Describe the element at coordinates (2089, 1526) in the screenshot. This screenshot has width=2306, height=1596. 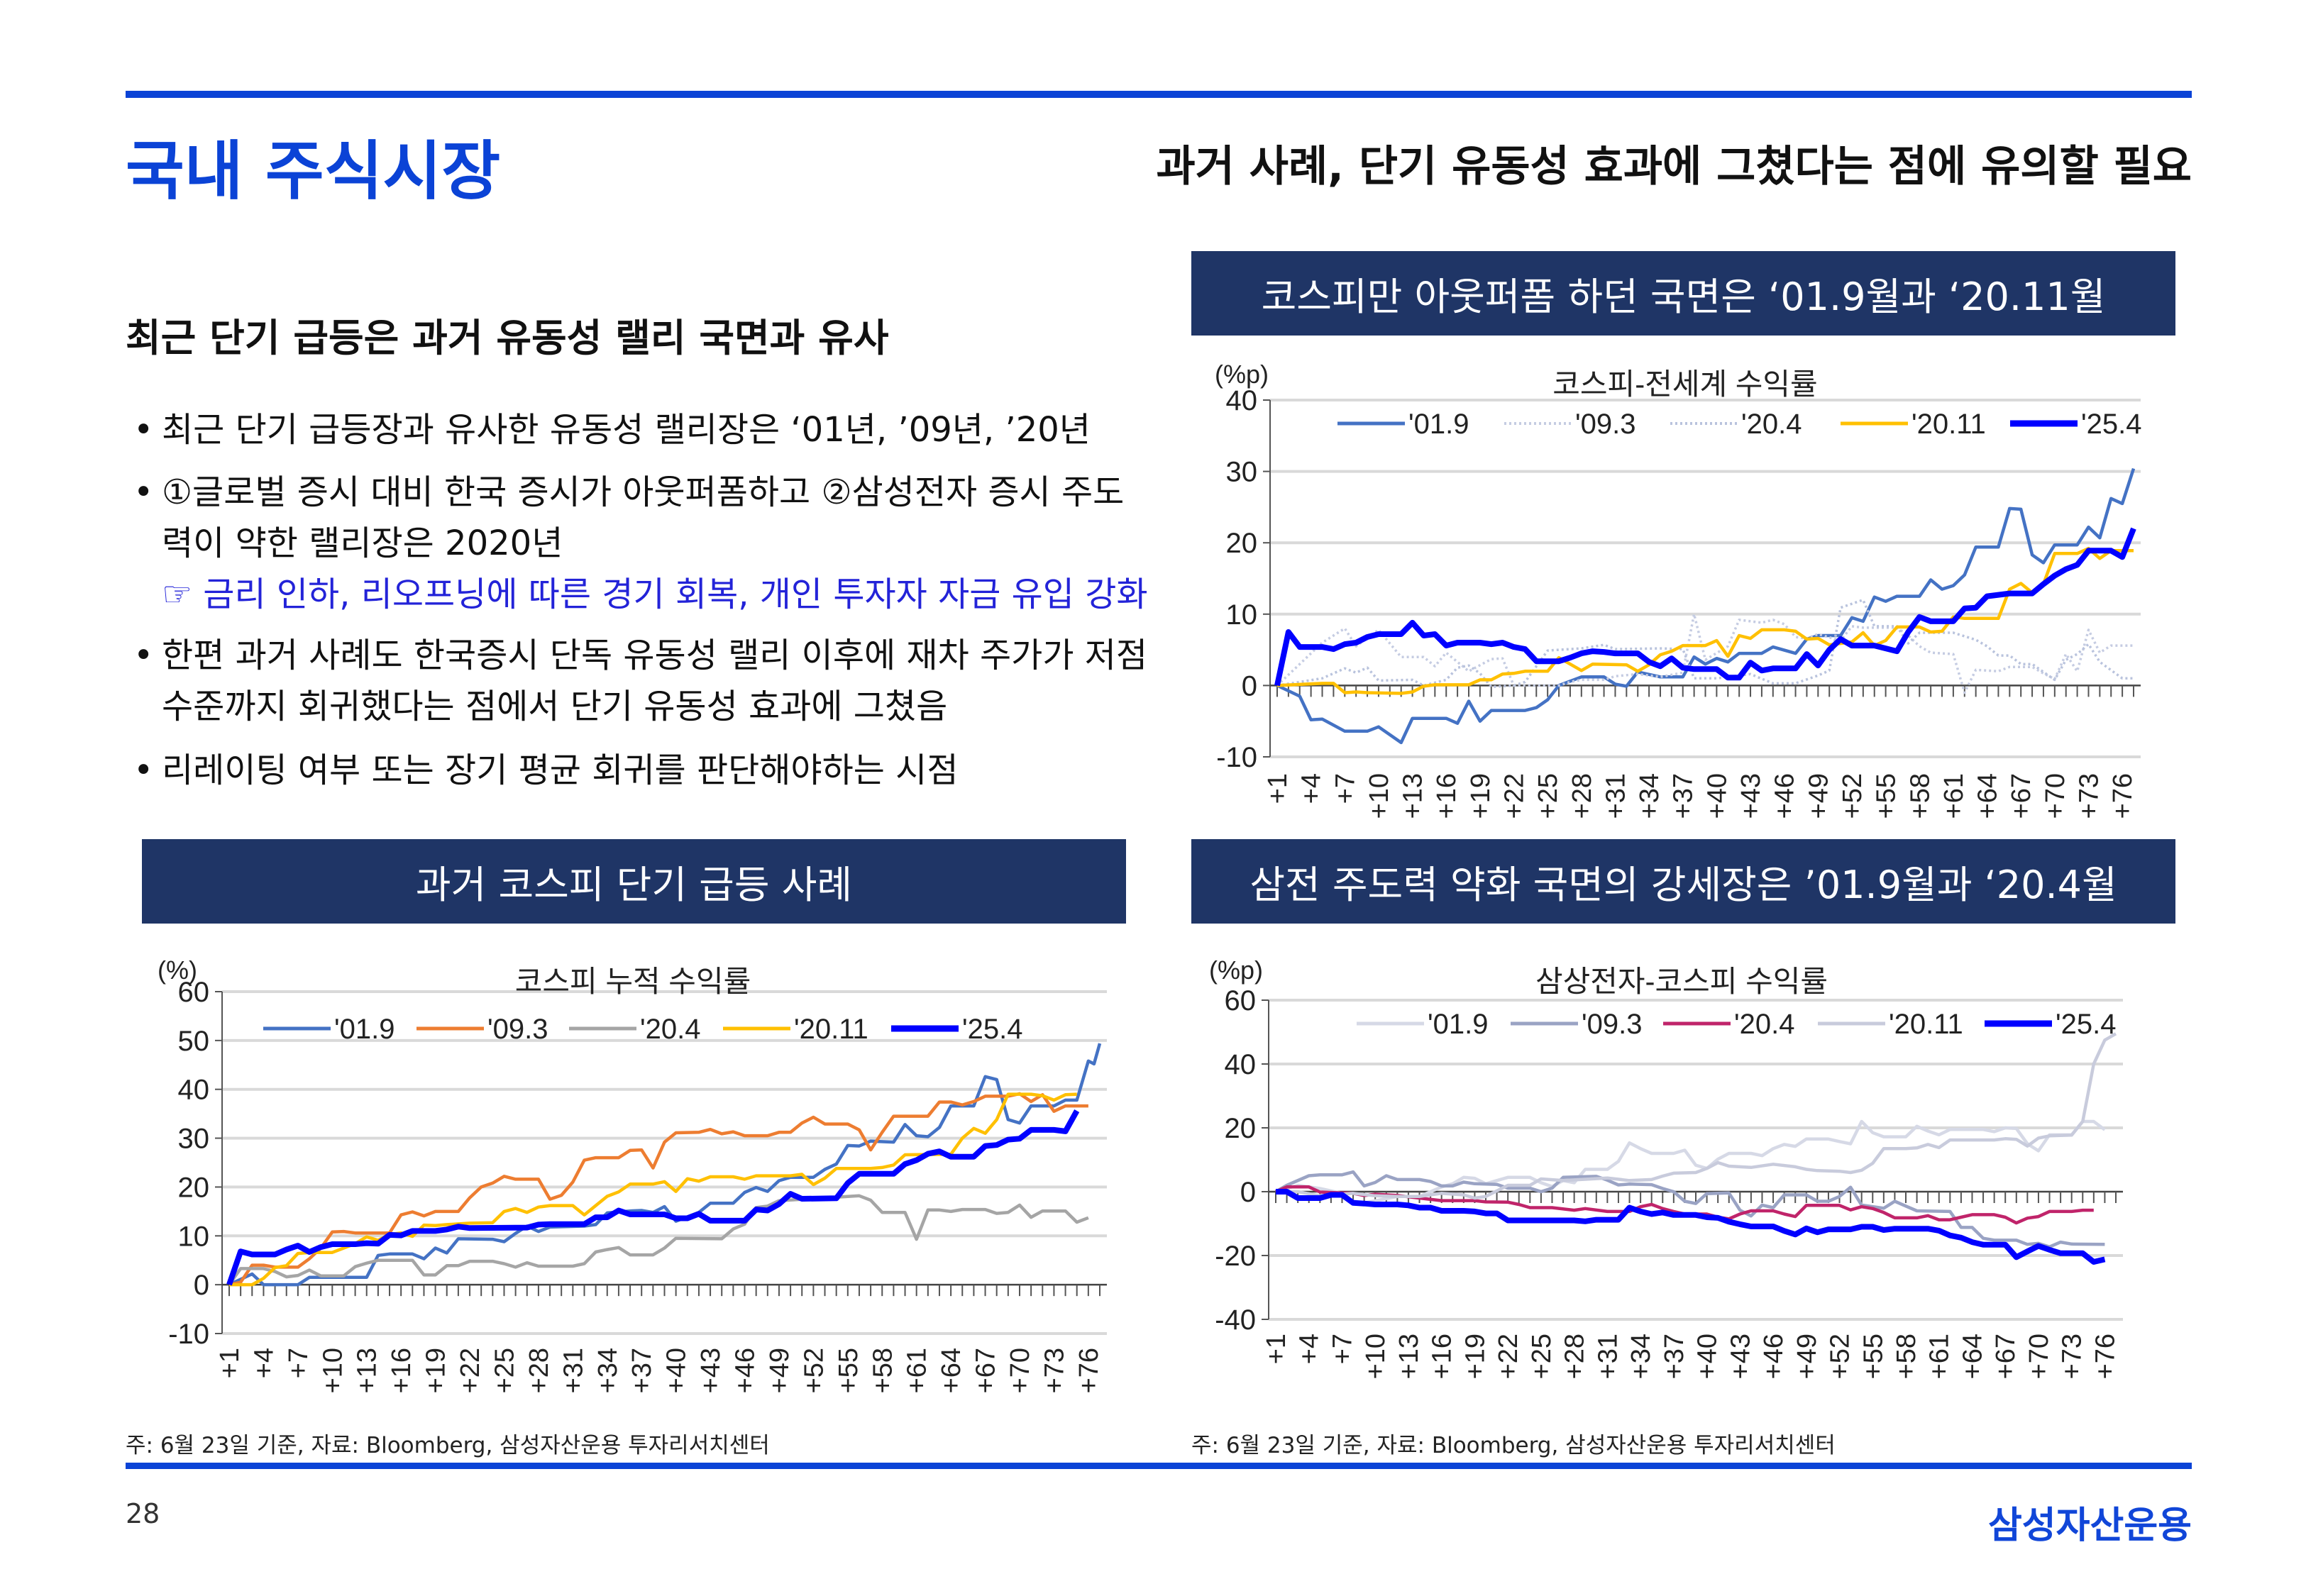
I see `brand-logo: 삼성자산운용` at that location.